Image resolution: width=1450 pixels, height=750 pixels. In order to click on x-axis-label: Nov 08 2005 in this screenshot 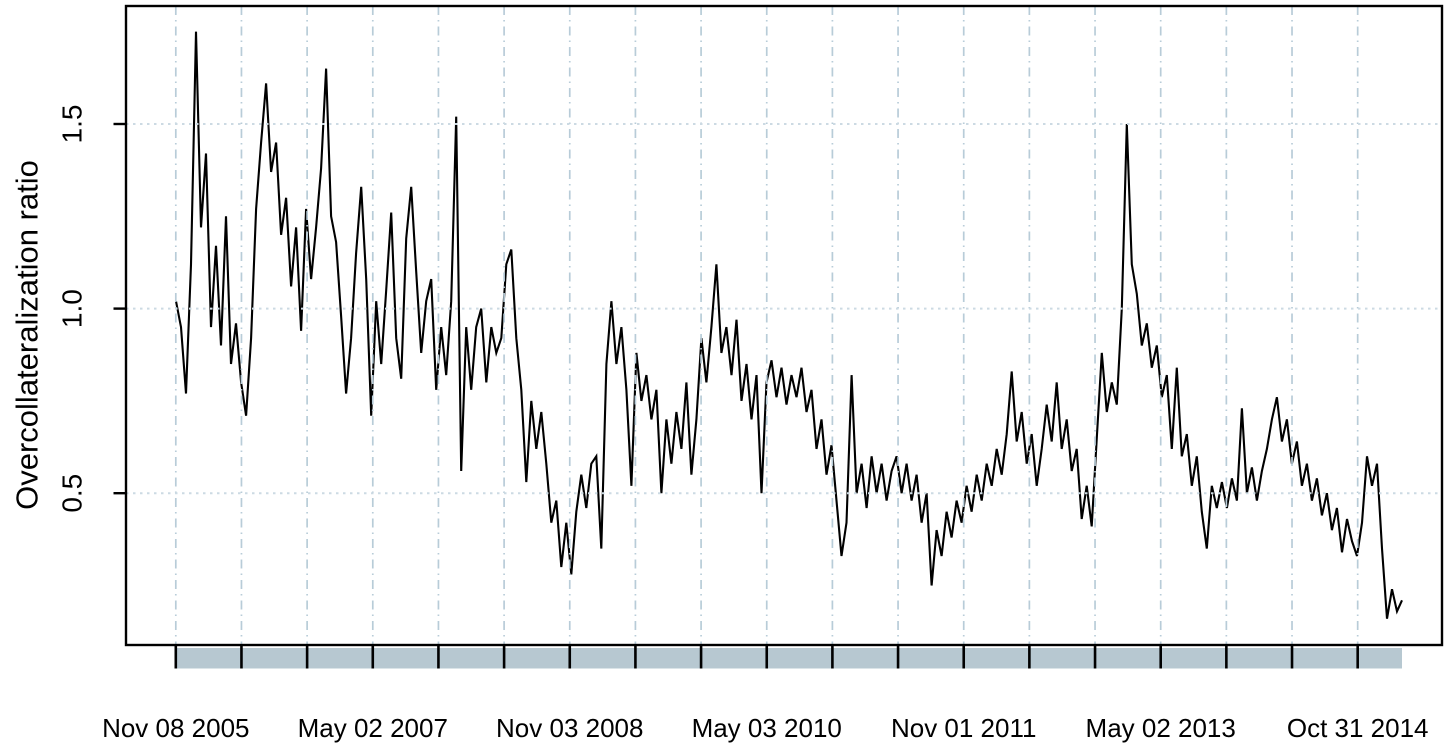, I will do `click(175, 728)`.